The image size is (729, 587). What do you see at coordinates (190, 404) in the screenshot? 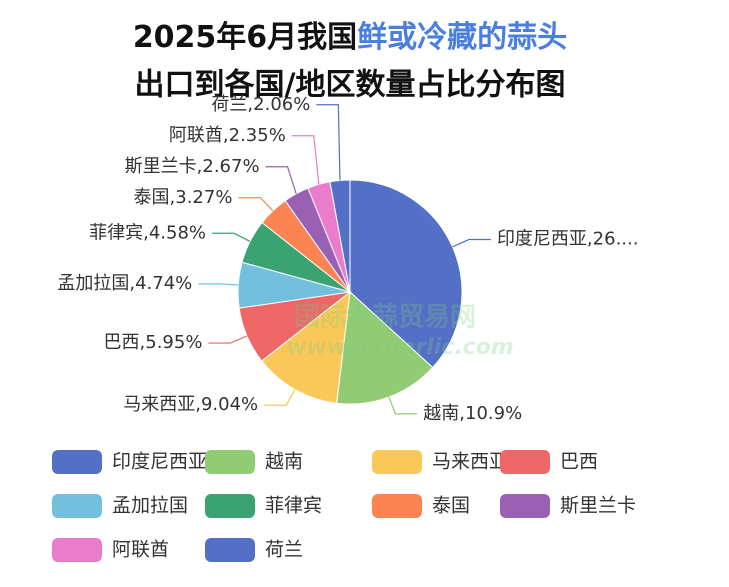
I see `data-label: 马来西亚,9.04%` at bounding box center [190, 404].